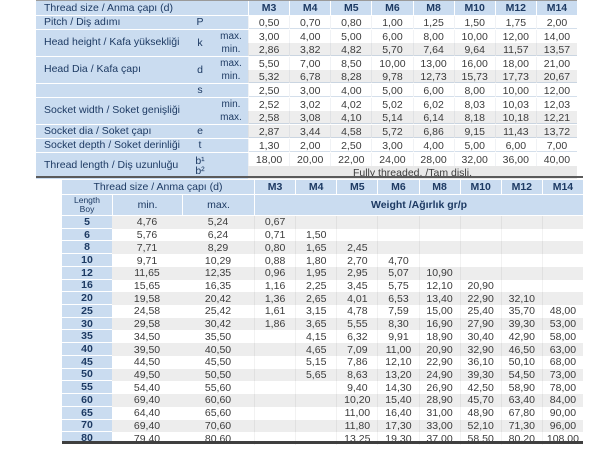 This screenshot has height=450, width=600. Describe the element at coordinates (87, 286) in the screenshot. I see `t2-length: 16` at that location.